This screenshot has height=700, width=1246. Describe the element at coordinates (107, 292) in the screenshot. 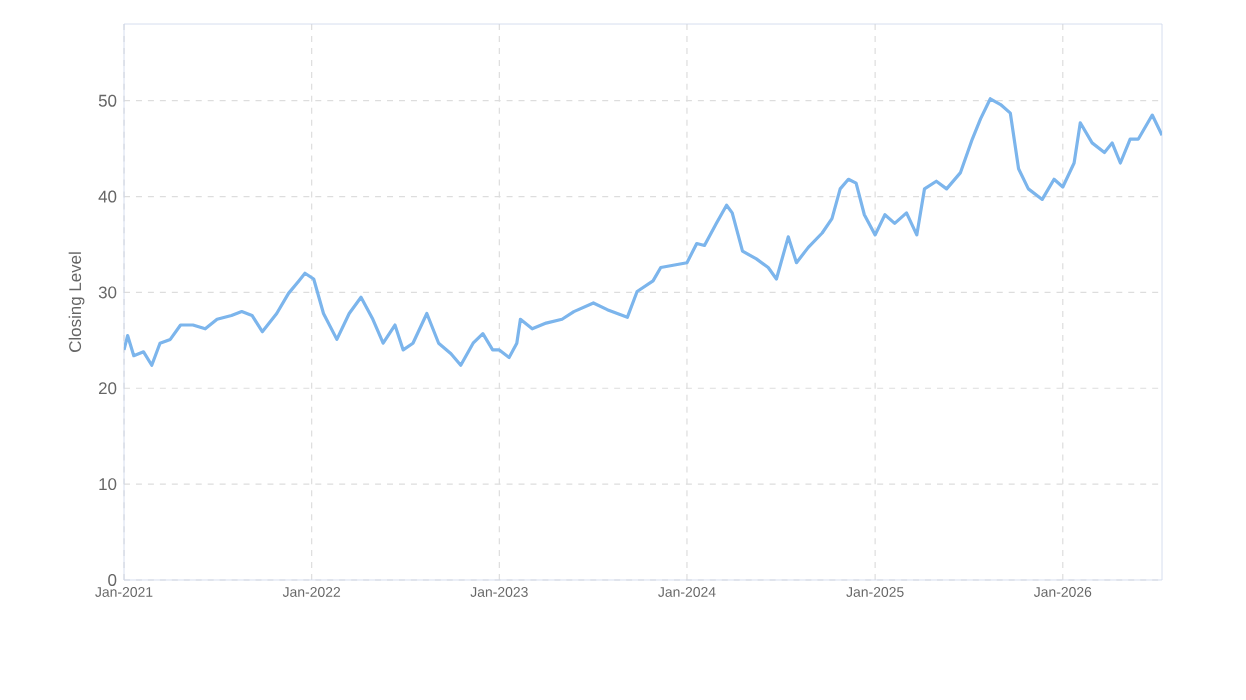

I see `y-tick-label: 30` at that location.